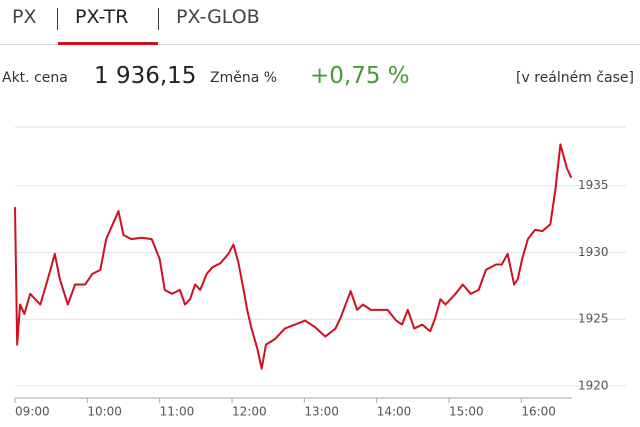  I want to click on y-tick-label: 1920, so click(593, 385).